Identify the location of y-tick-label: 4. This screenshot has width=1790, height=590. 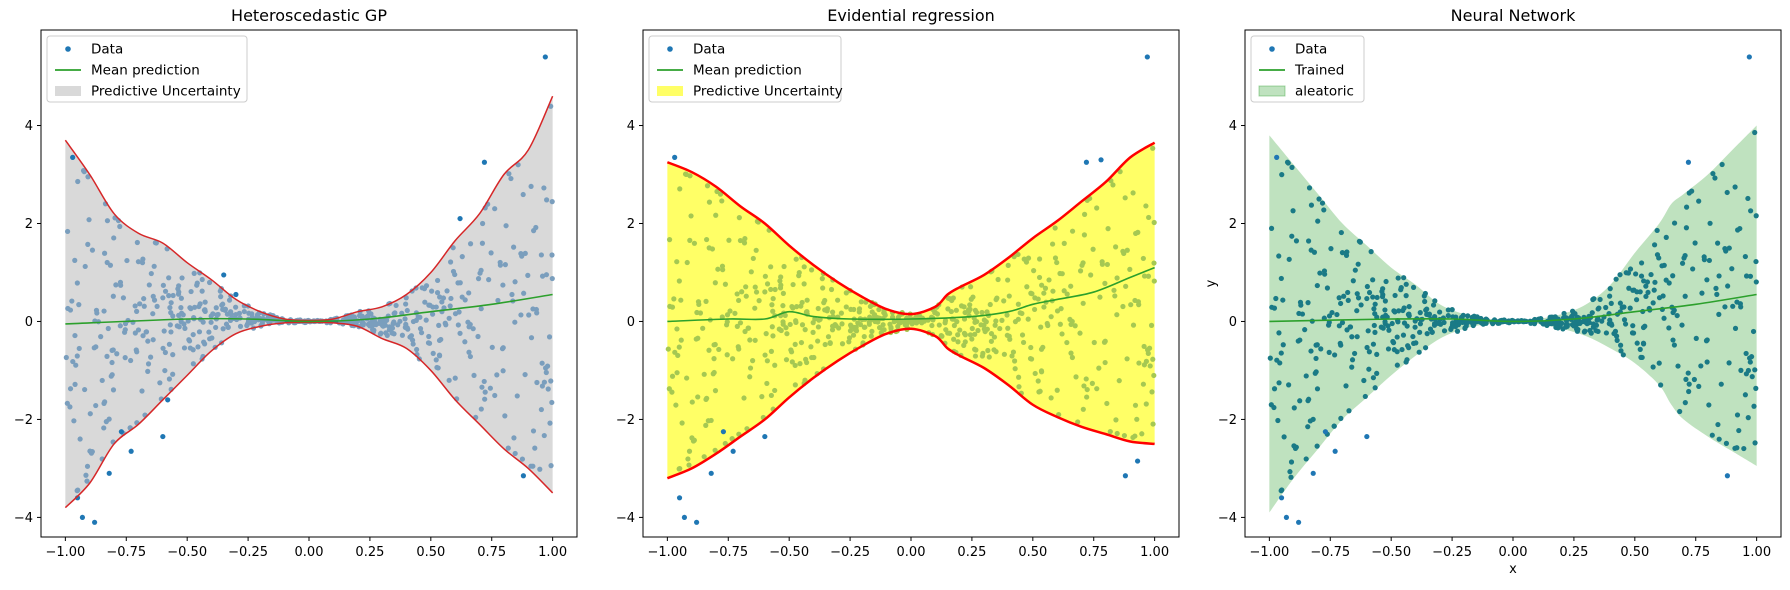
(29, 126).